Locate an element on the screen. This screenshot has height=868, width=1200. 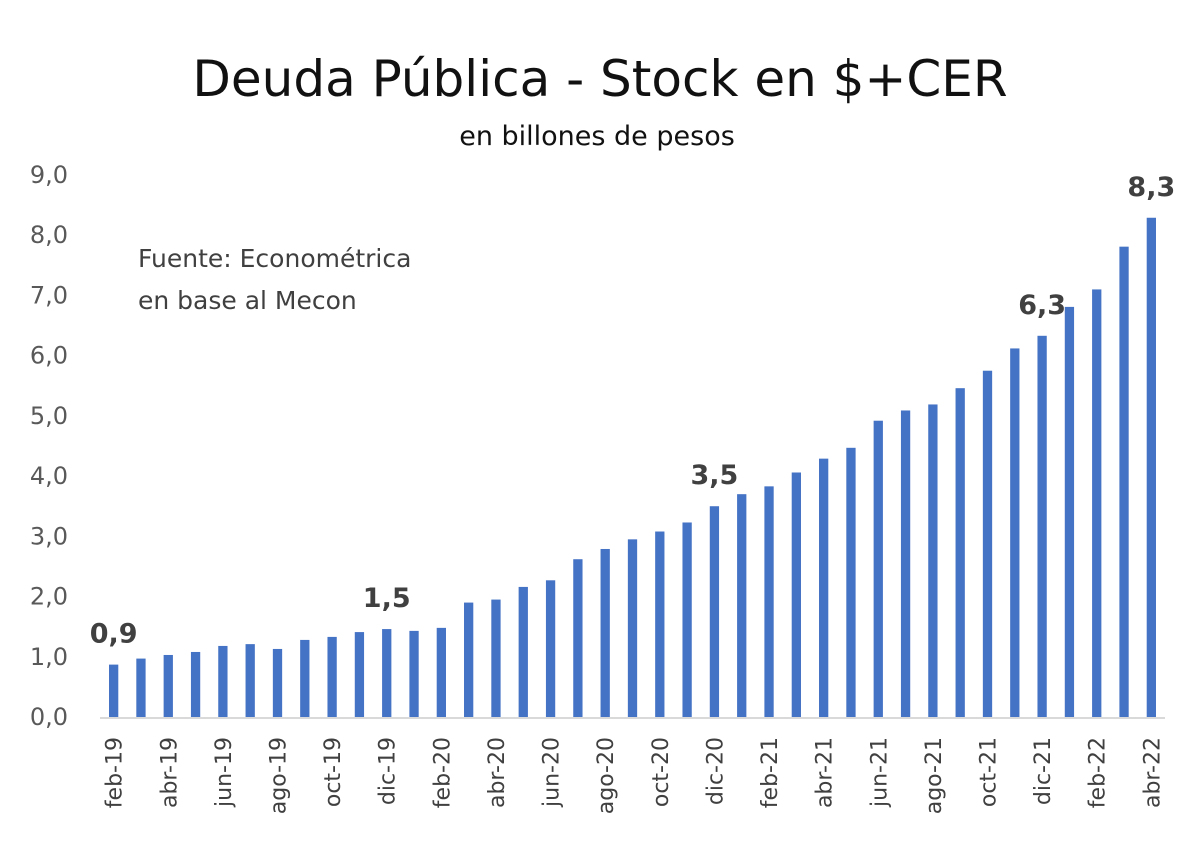
chart-title: Deuda Pública - Stock en $+CER is located at coordinates (599, 79).